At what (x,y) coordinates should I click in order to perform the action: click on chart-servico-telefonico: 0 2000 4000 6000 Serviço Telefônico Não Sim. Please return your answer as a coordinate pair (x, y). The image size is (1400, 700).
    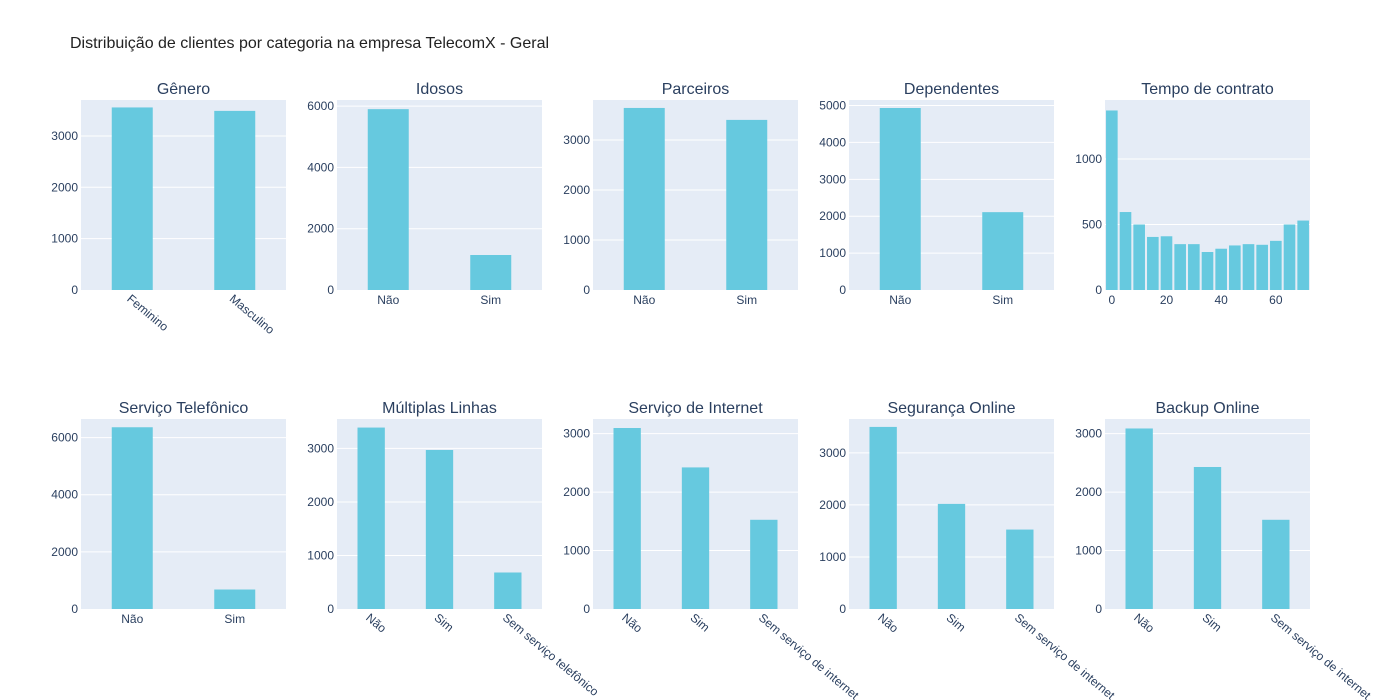
    Looking at the image, I should click on (168, 513).